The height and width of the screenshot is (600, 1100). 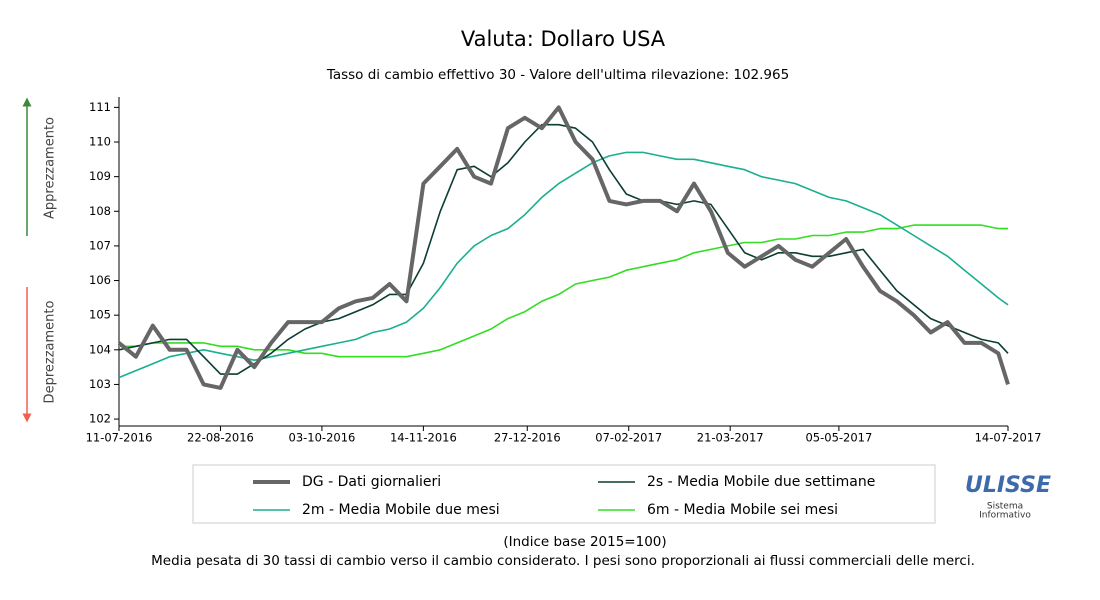 I want to click on annotation-down: Deprezzamento, so click(x=50, y=352).